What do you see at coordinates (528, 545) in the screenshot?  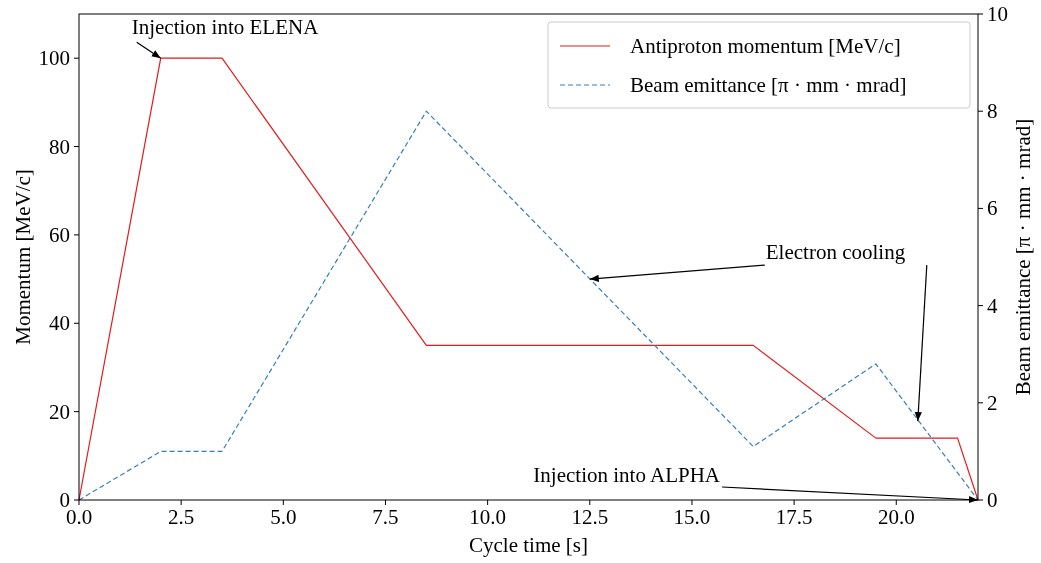 I see `x-axis-title: Cycle time [s]` at bounding box center [528, 545].